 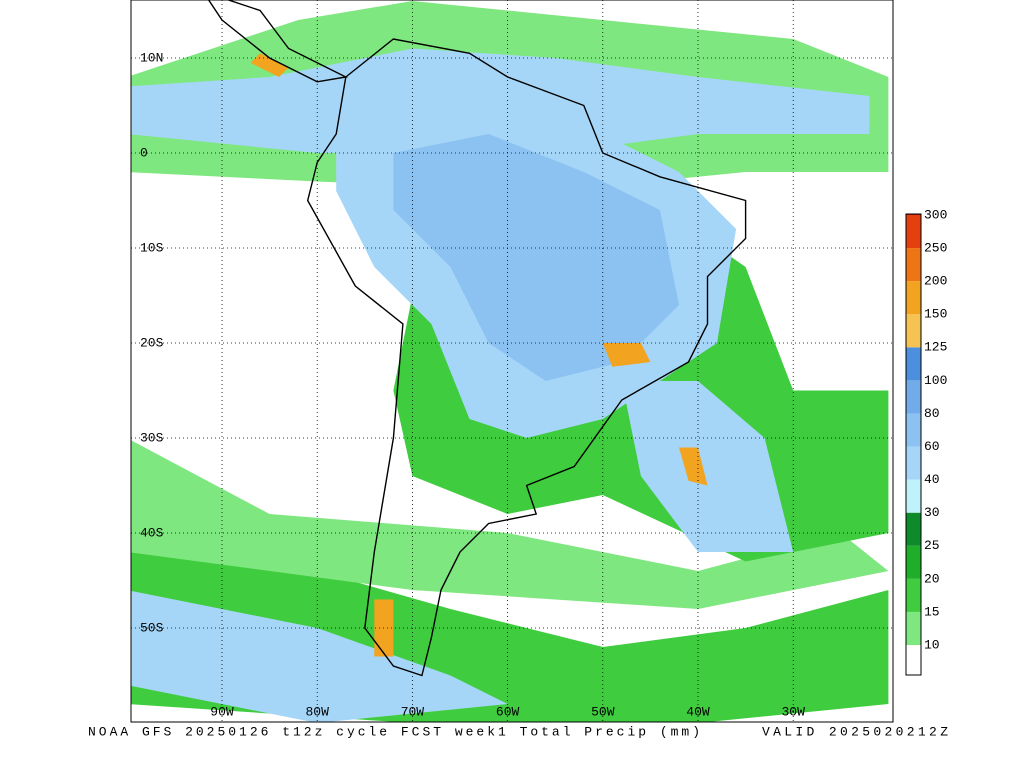 I want to click on colorbar-label: 300, so click(x=935, y=214).